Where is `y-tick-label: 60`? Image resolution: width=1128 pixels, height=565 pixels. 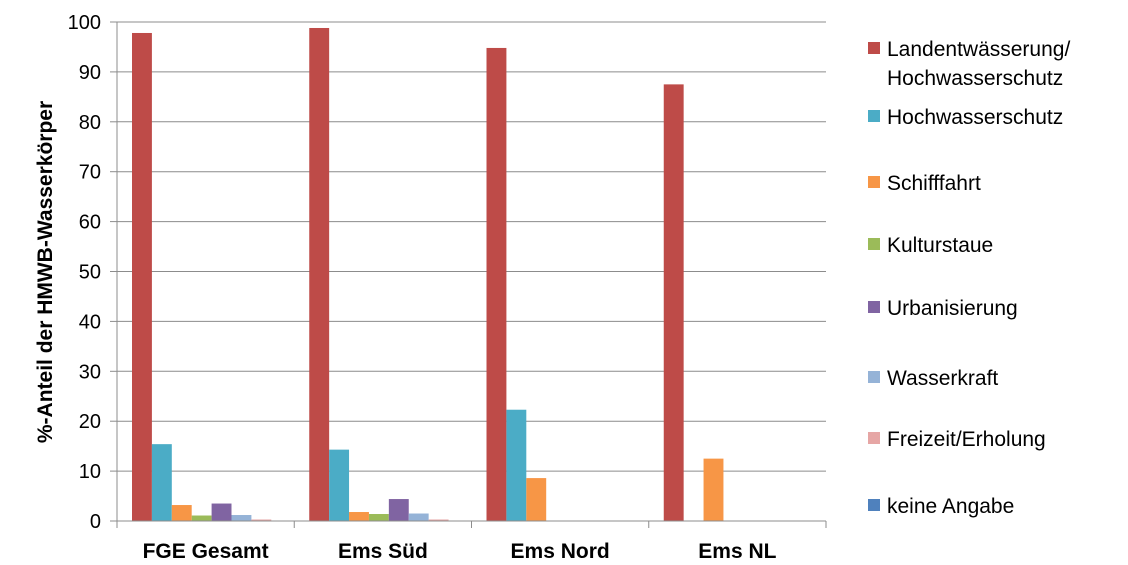
y-tick-label: 60 is located at coordinates (90, 223).